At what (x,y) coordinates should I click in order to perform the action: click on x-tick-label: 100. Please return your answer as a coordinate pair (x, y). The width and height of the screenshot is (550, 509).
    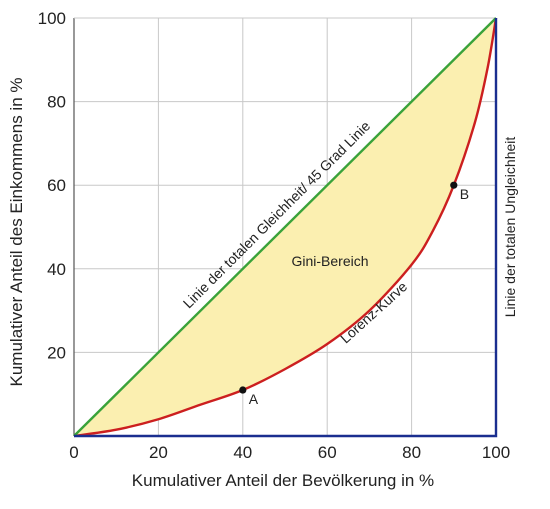
    Looking at the image, I should click on (496, 452).